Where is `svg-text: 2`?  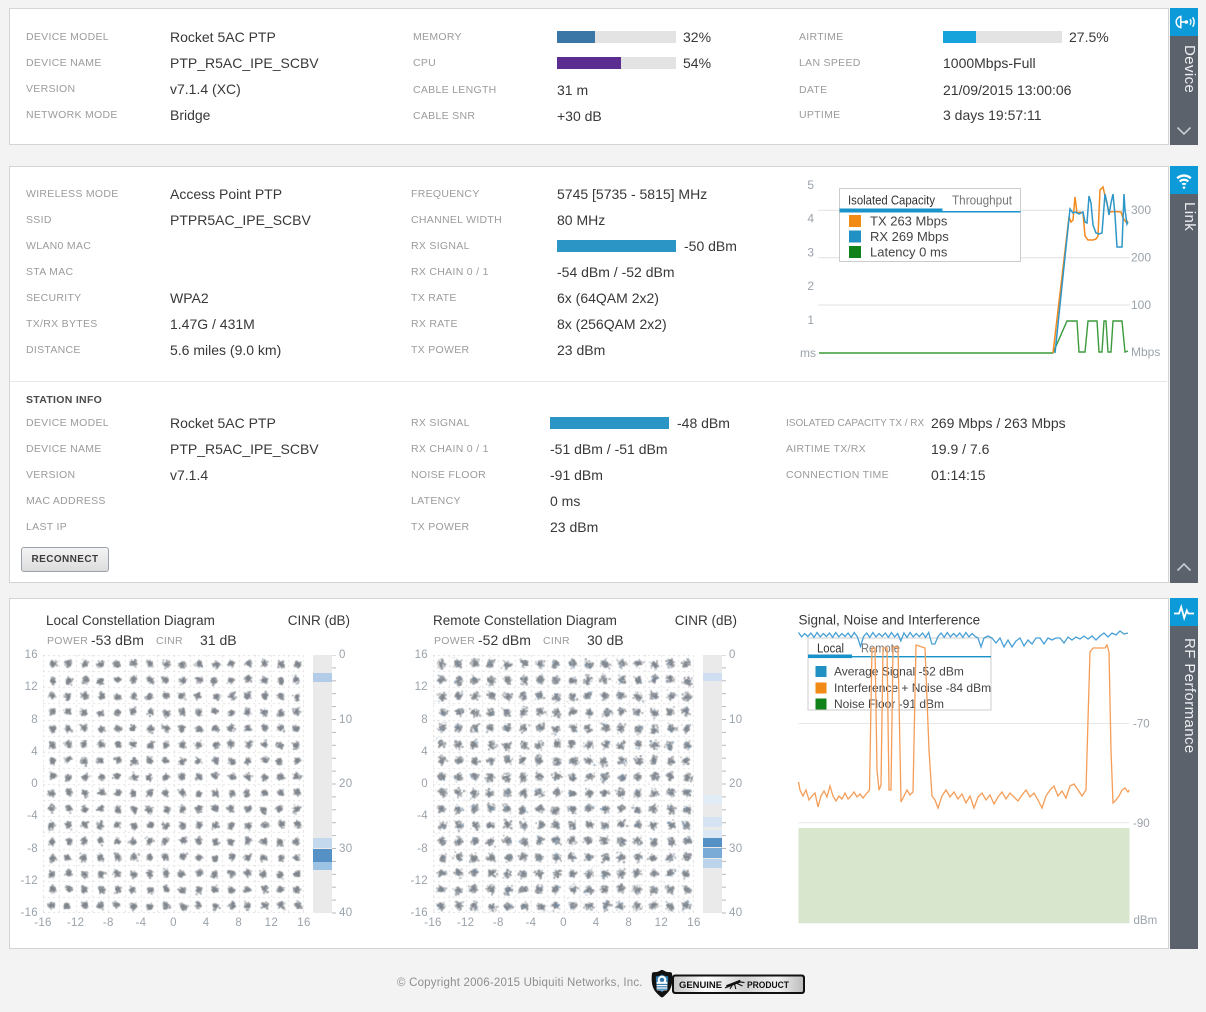 svg-text: 2 is located at coordinates (810, 286).